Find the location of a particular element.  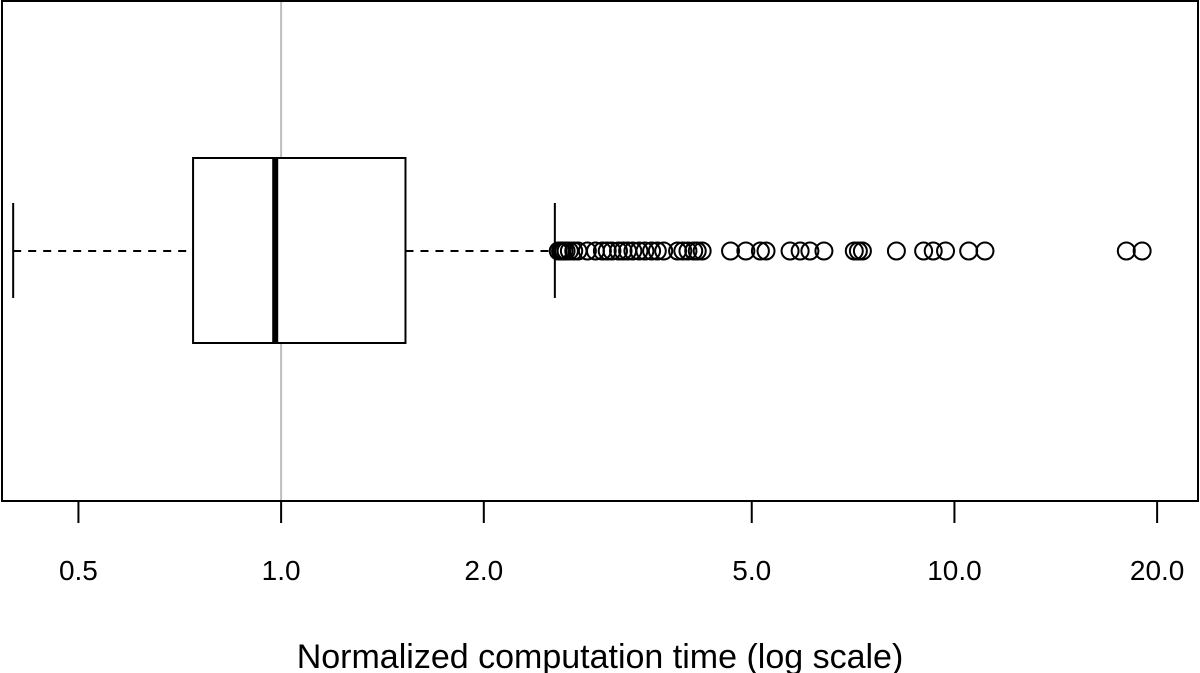

x-axis: 0.5 1.0 2.0 5.0 10.0 20.0 is located at coordinates (621, 543).